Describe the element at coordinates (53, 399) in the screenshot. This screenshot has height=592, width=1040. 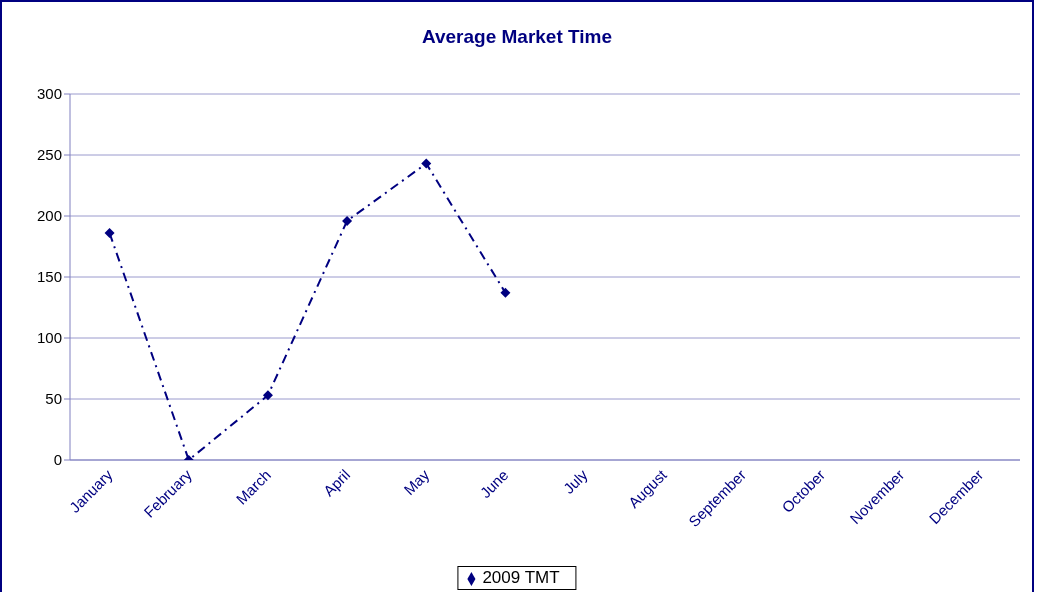
I see `y-tick-label: 50` at that location.